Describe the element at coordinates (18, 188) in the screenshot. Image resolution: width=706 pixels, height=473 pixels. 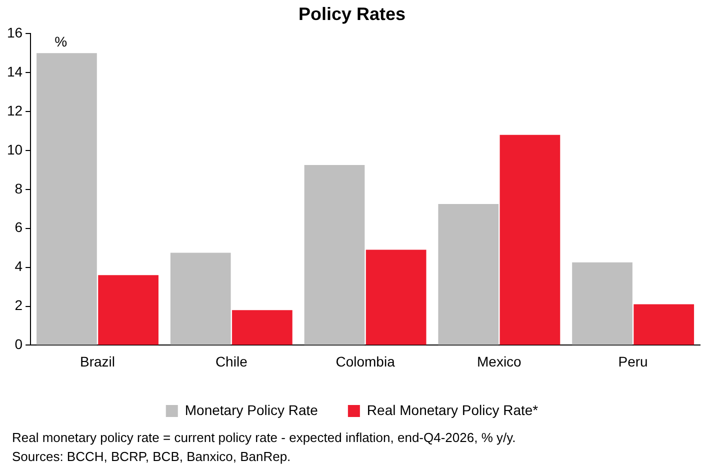
I see `y-tick-label: 8` at that location.